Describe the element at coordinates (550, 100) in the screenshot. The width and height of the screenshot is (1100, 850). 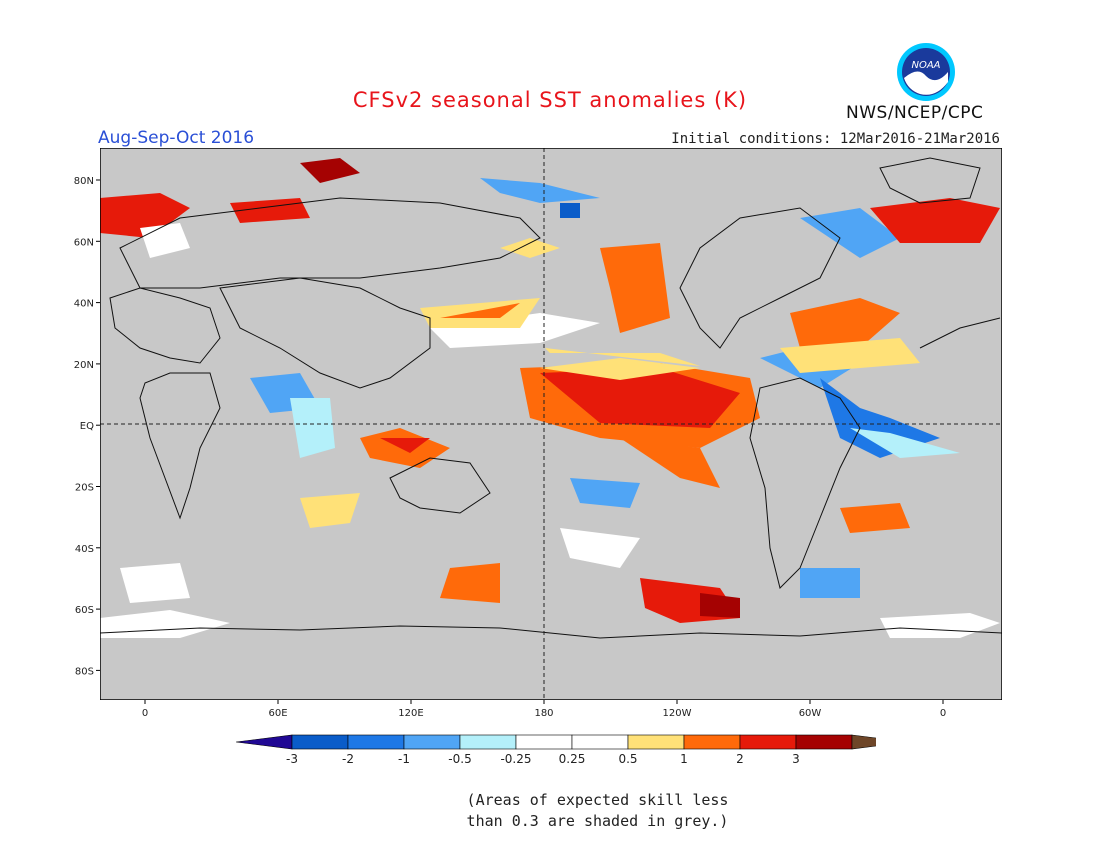
I see `map-title: CFSv2 seasonal SST anomalies (K)` at that location.